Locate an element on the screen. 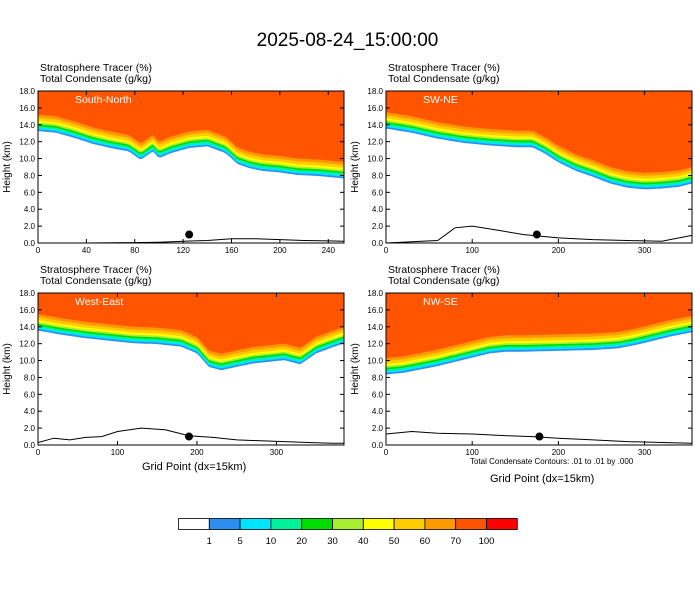 The height and width of the screenshot is (612, 695). colorbar-label: 10 is located at coordinates (271, 541).